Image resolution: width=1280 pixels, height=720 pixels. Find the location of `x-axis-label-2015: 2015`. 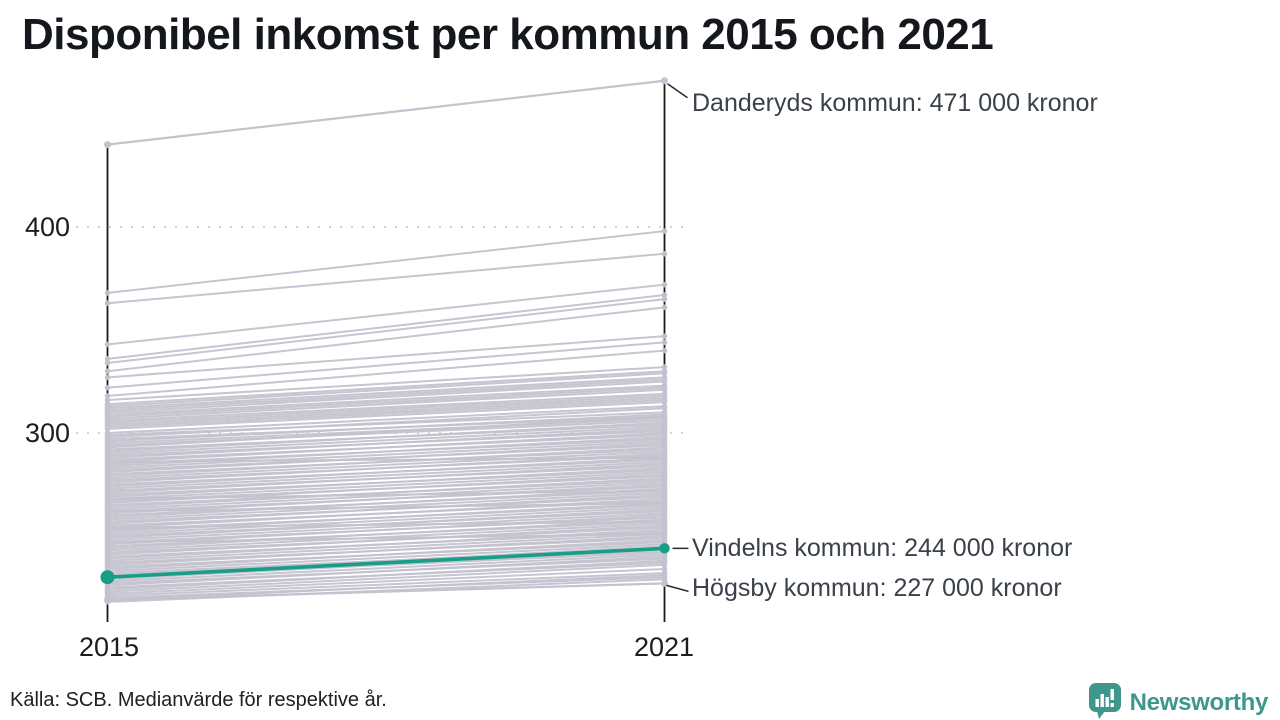

x-axis-label-2015: 2015 is located at coordinates (109, 647).